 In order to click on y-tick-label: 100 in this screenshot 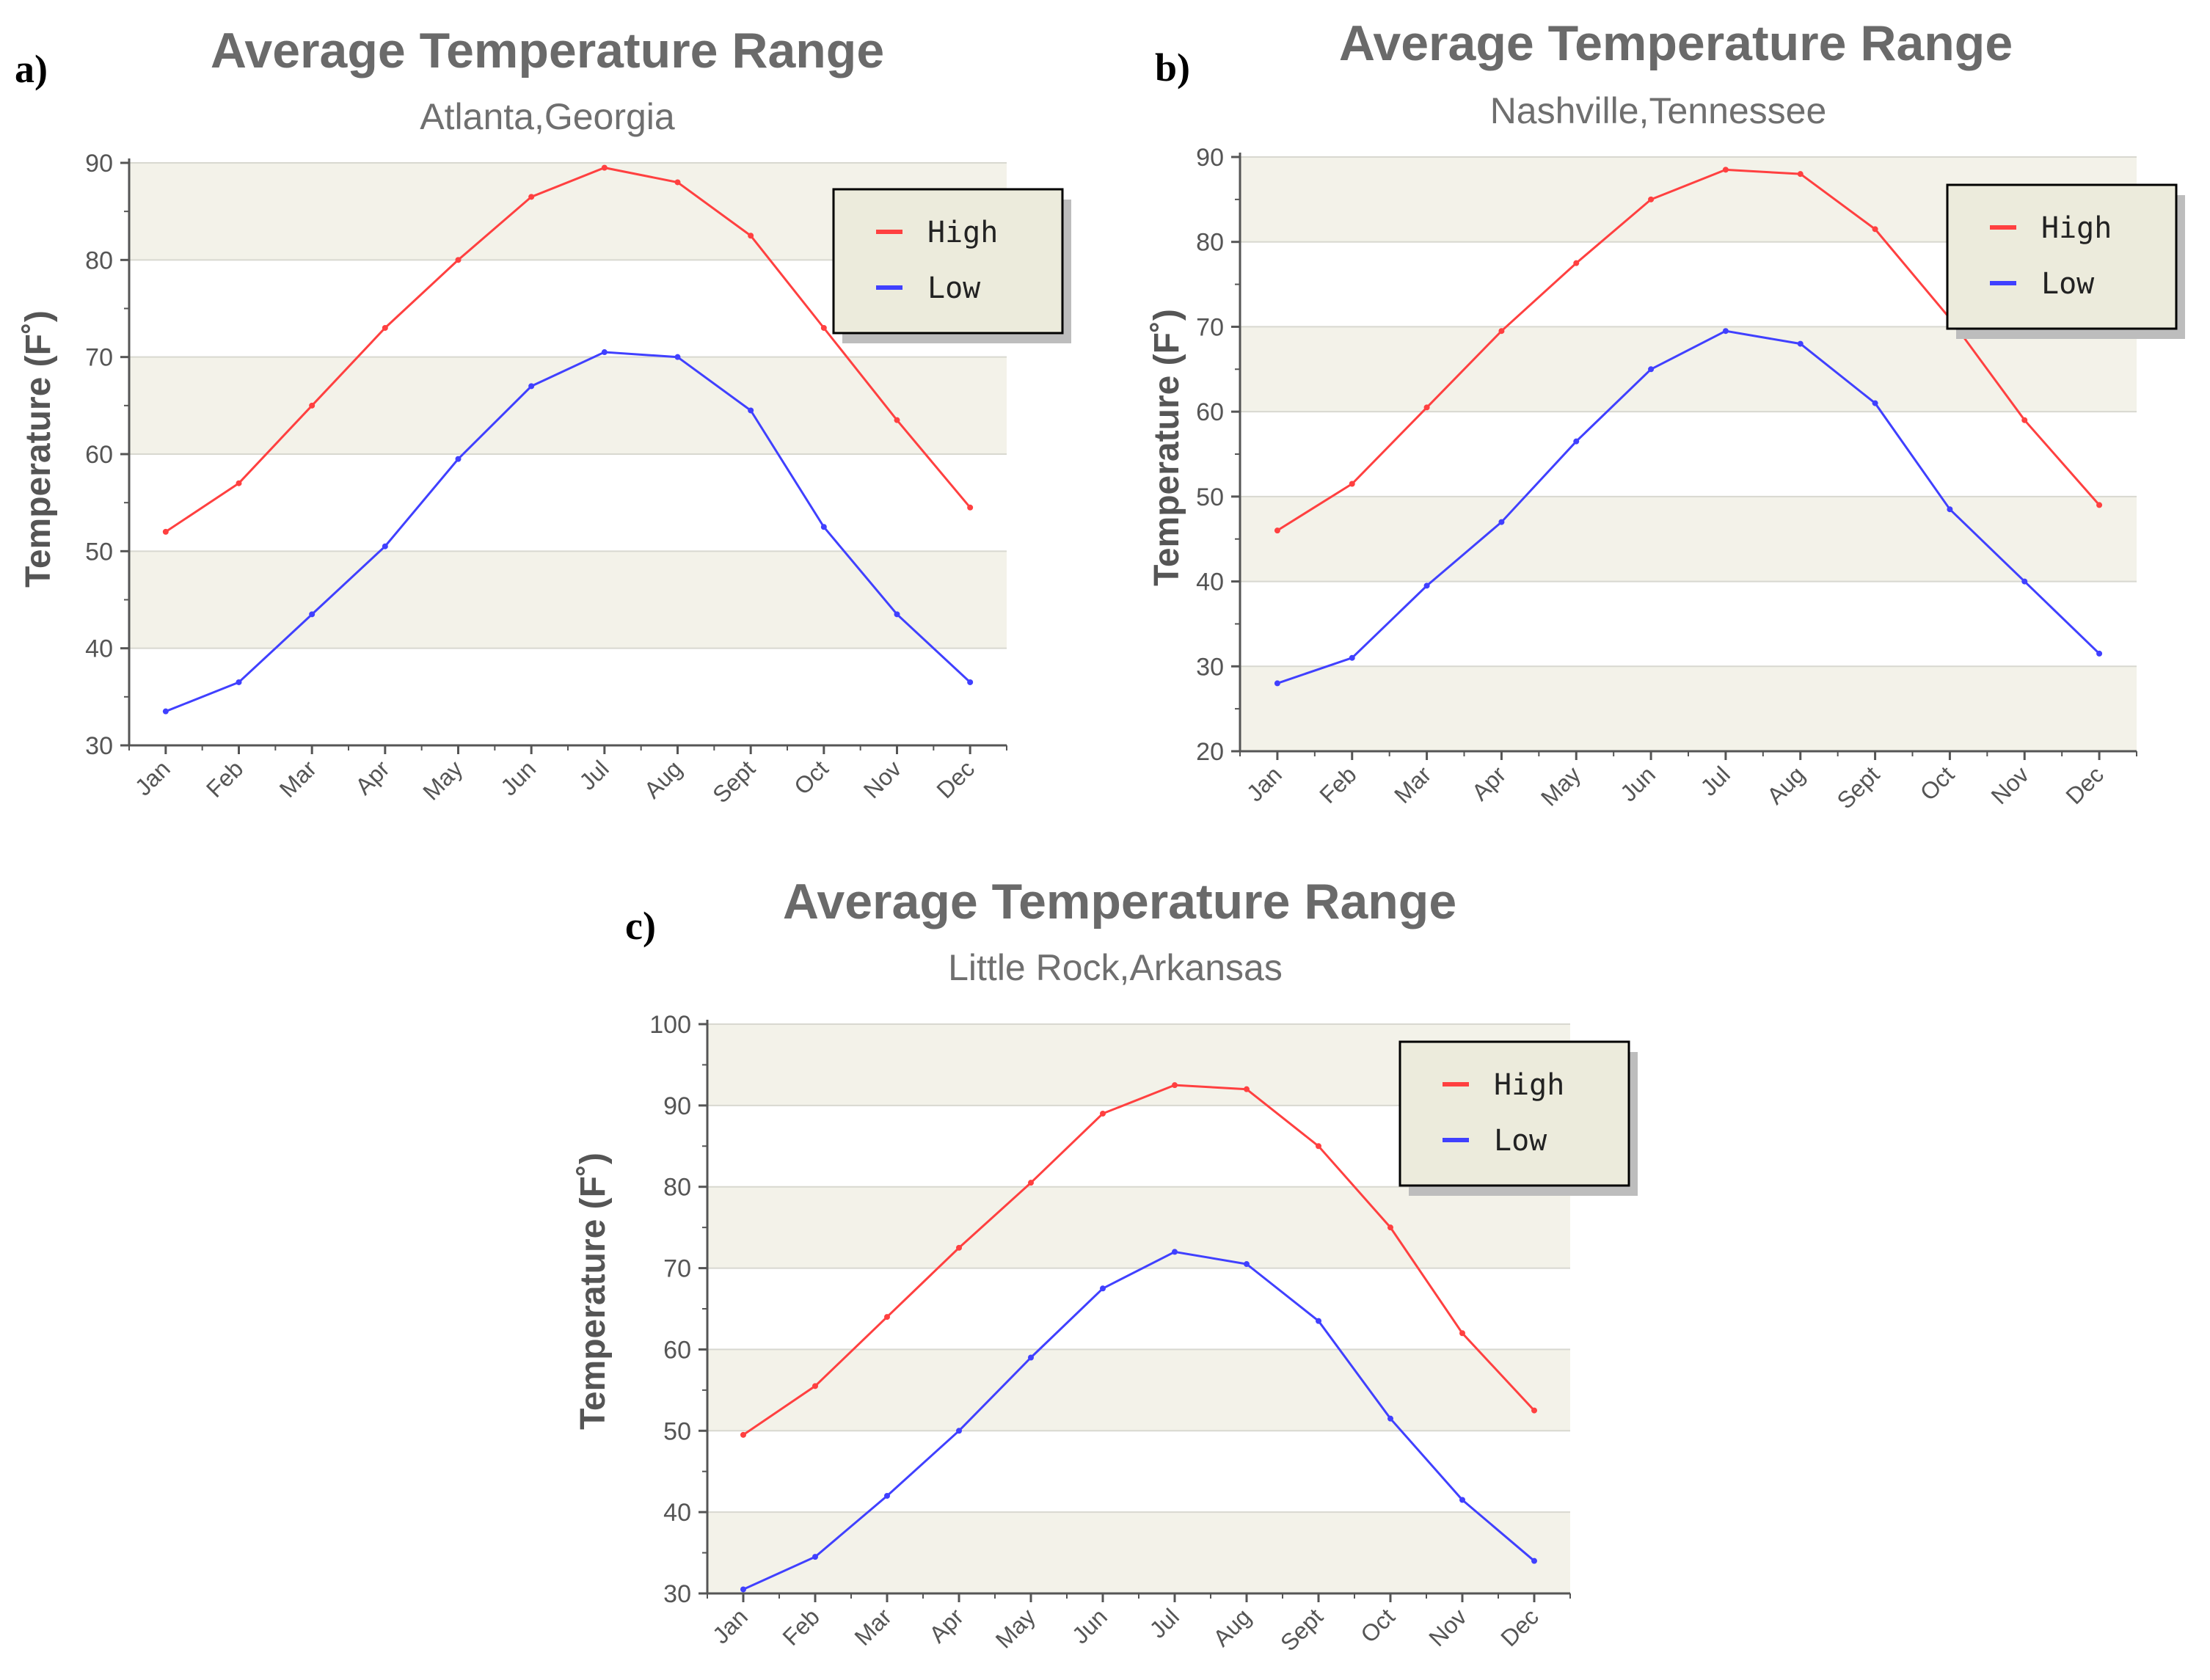, I will do `click(670, 1025)`.